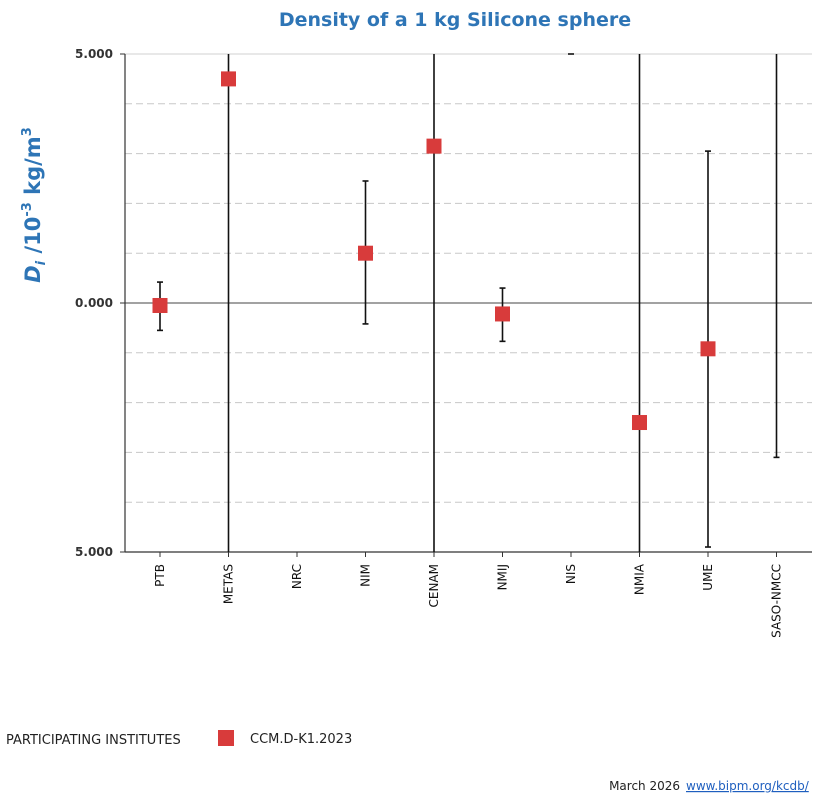 The height and width of the screenshot is (796, 840). I want to click on x-tick-label-saso-nmcc: SASO-NMCC, so click(777, 601).